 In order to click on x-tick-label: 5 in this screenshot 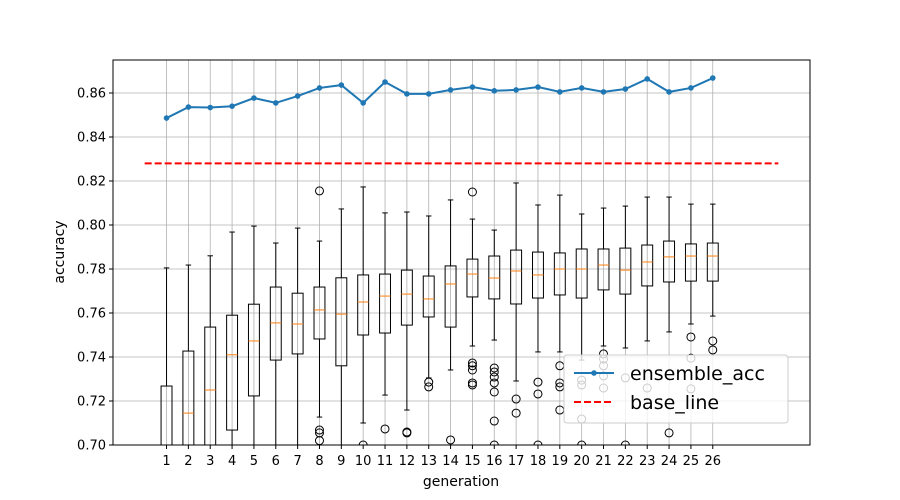, I will do `click(254, 461)`.